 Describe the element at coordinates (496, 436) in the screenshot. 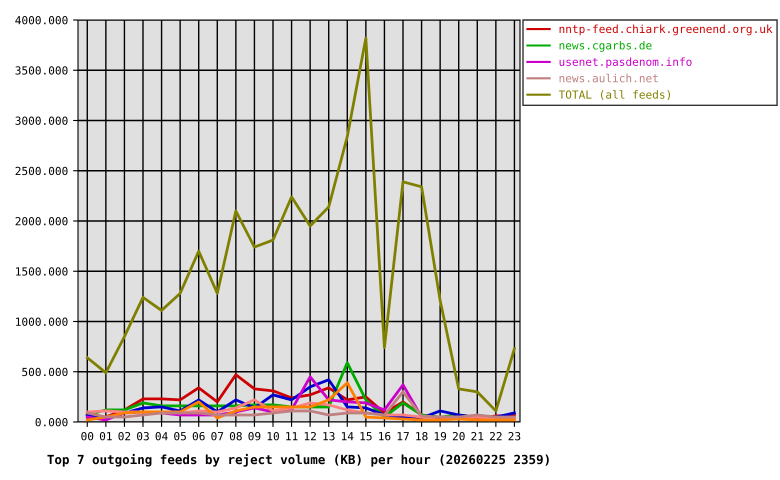

I see `x-tick-label: 22` at that location.